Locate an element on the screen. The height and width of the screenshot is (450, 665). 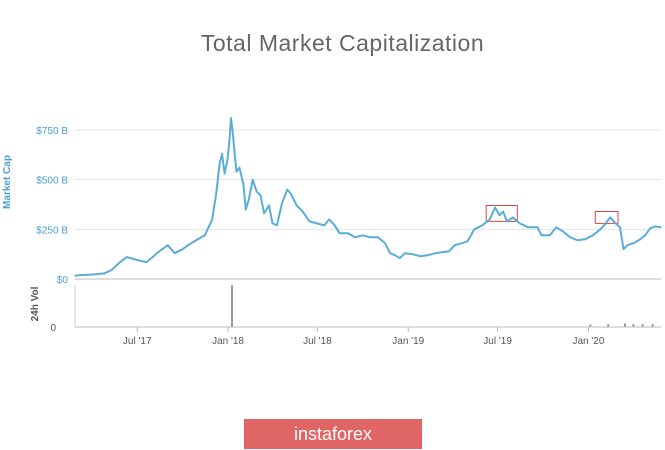
x-tick-label: Jan '20 is located at coordinates (588, 341).